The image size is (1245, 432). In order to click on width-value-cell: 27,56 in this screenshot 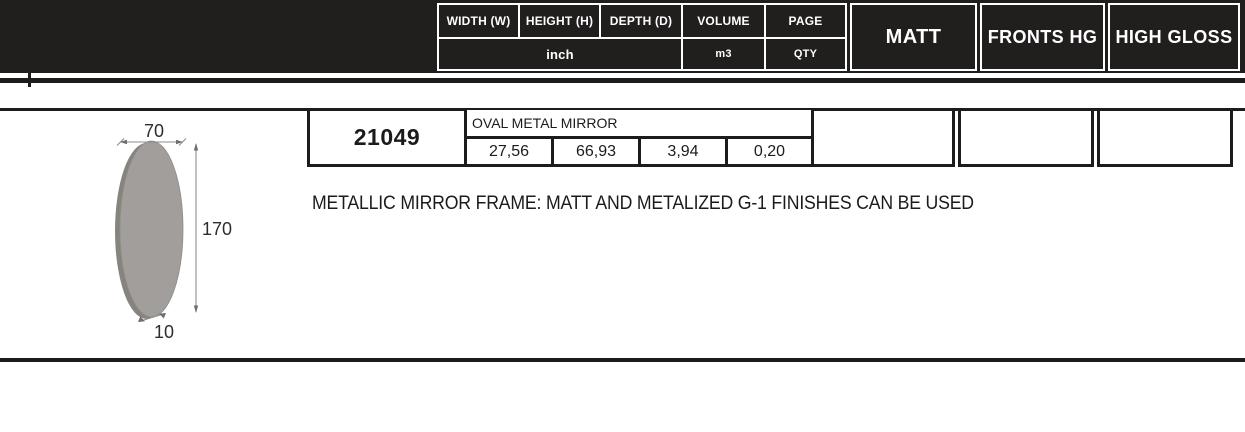, I will do `click(509, 151)`.